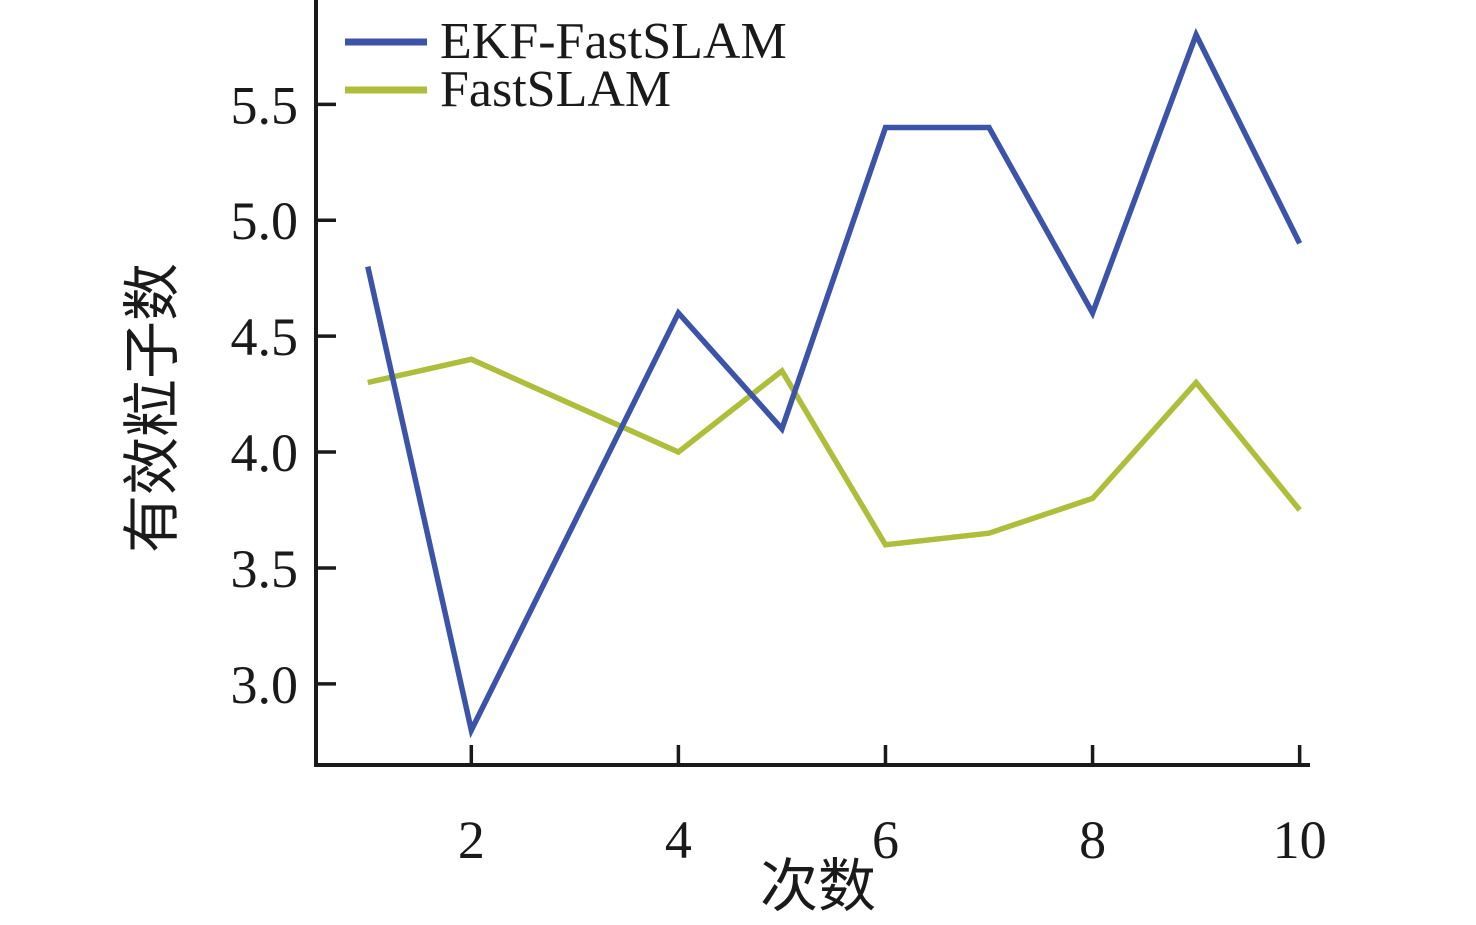  Describe the element at coordinates (265, 337) in the screenshot. I see `y-tick-label: 4.5` at that location.